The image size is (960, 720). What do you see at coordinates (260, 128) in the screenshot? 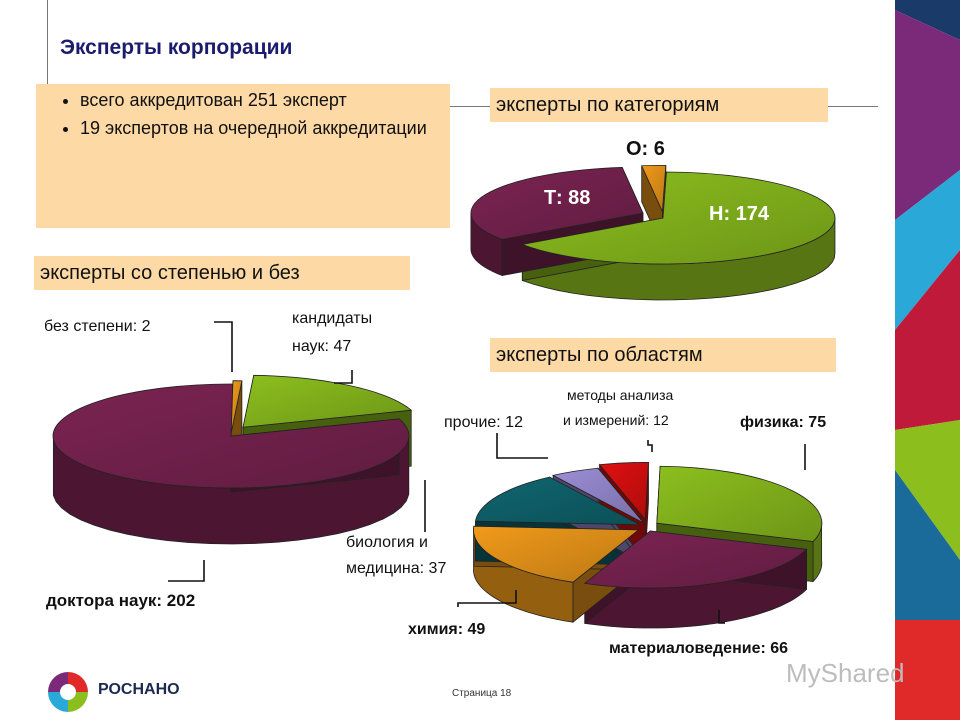
I see `summary-item: 19 экспертов на очередной аккредитации` at bounding box center [260, 128].